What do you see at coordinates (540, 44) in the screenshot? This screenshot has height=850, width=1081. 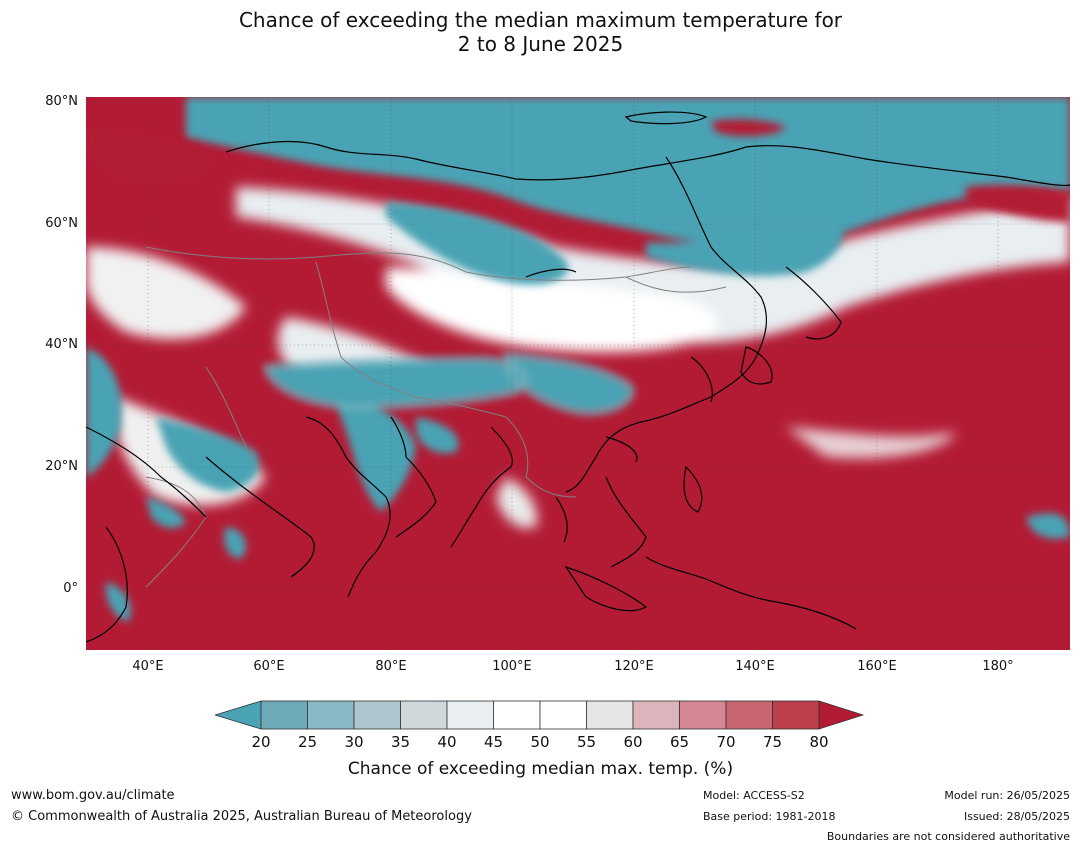 I see `title-line-2: 2 to 8 June 2025` at bounding box center [540, 44].